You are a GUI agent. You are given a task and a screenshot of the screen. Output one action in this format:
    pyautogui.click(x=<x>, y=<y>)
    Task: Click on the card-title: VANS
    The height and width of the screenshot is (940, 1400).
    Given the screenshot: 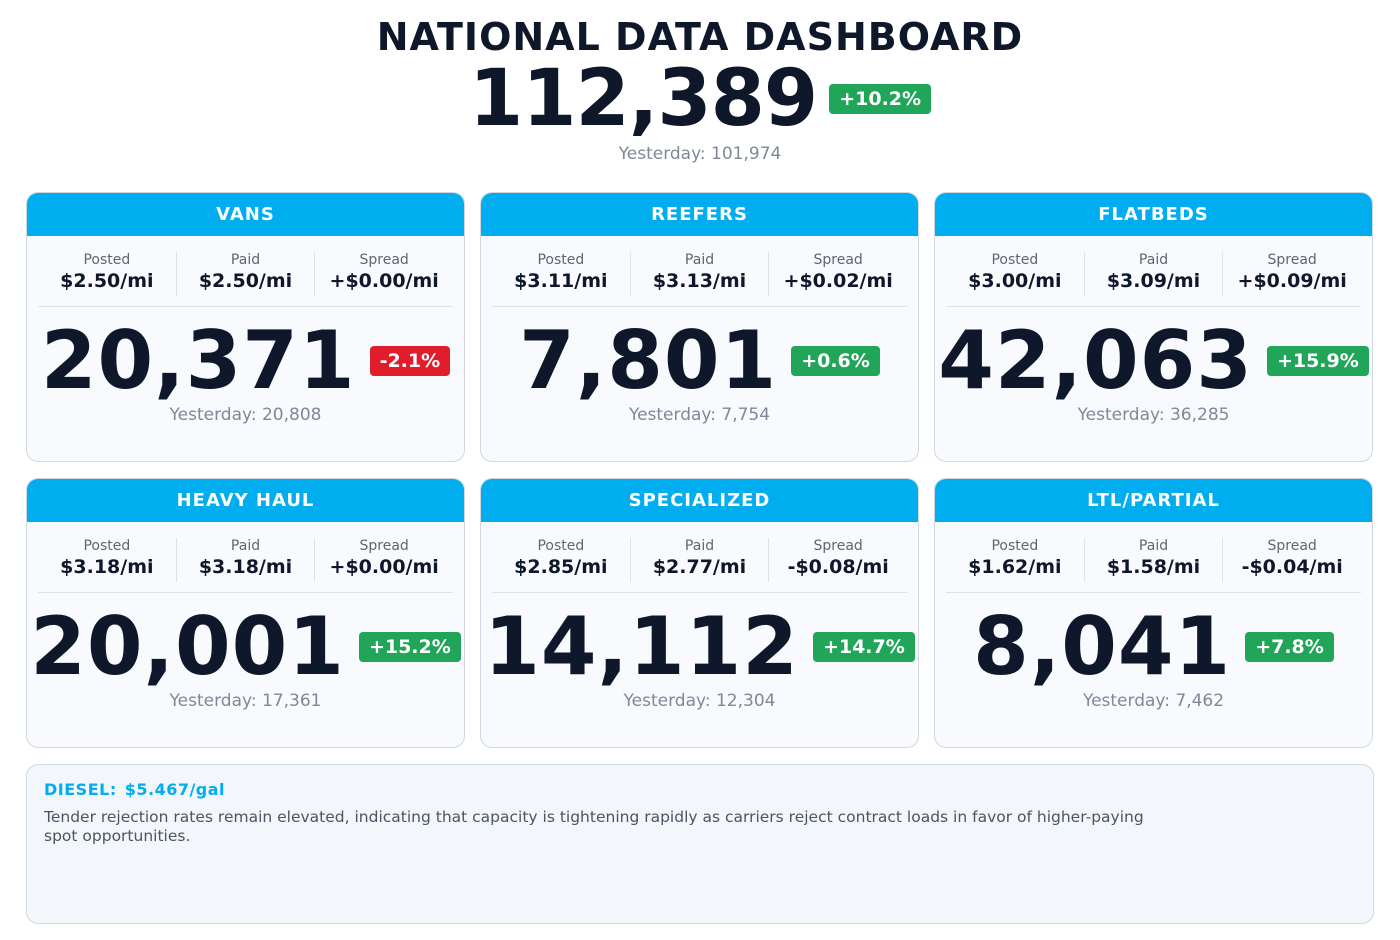 What is the action you would take?
    pyautogui.click(x=245, y=214)
    